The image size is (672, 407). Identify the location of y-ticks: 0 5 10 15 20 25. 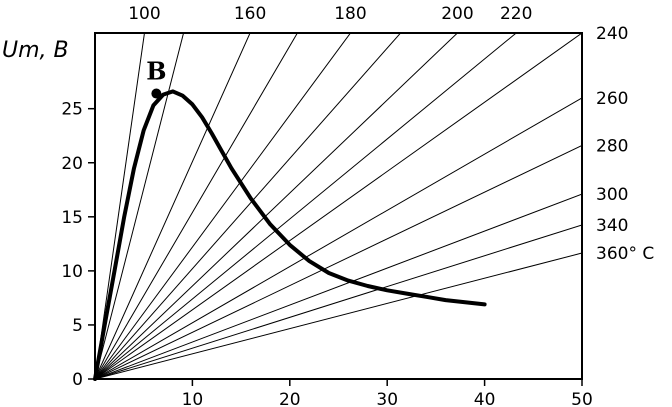
(78, 245).